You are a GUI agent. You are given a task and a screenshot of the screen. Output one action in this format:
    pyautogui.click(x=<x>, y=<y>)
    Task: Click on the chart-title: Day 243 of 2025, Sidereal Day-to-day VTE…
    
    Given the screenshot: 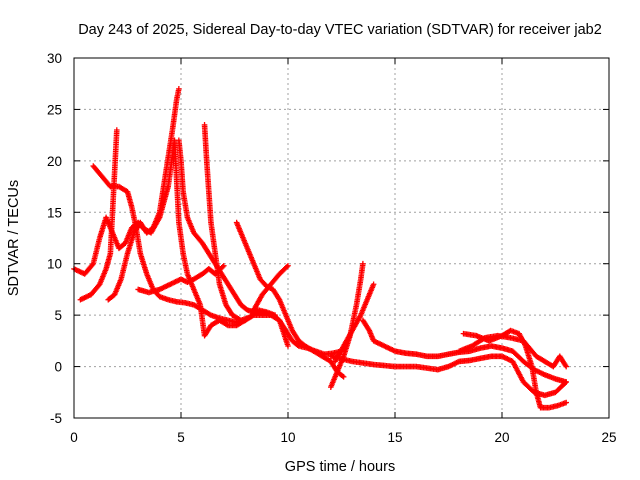 What is the action you would take?
    pyautogui.click(x=340, y=30)
    